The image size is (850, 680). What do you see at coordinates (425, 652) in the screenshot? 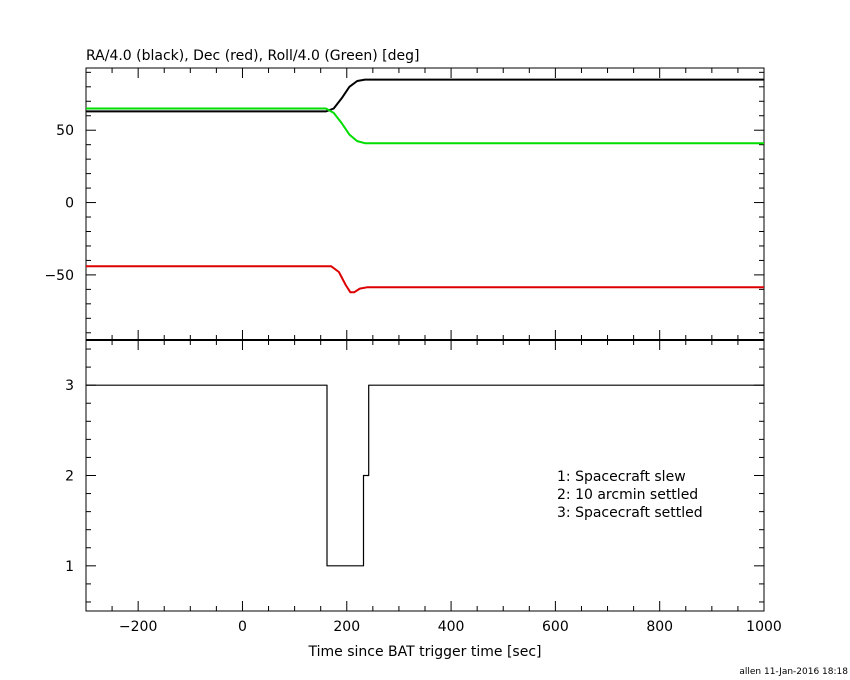
I see `x-axis-label: Time since BAT trigger time [sec]` at bounding box center [425, 652].